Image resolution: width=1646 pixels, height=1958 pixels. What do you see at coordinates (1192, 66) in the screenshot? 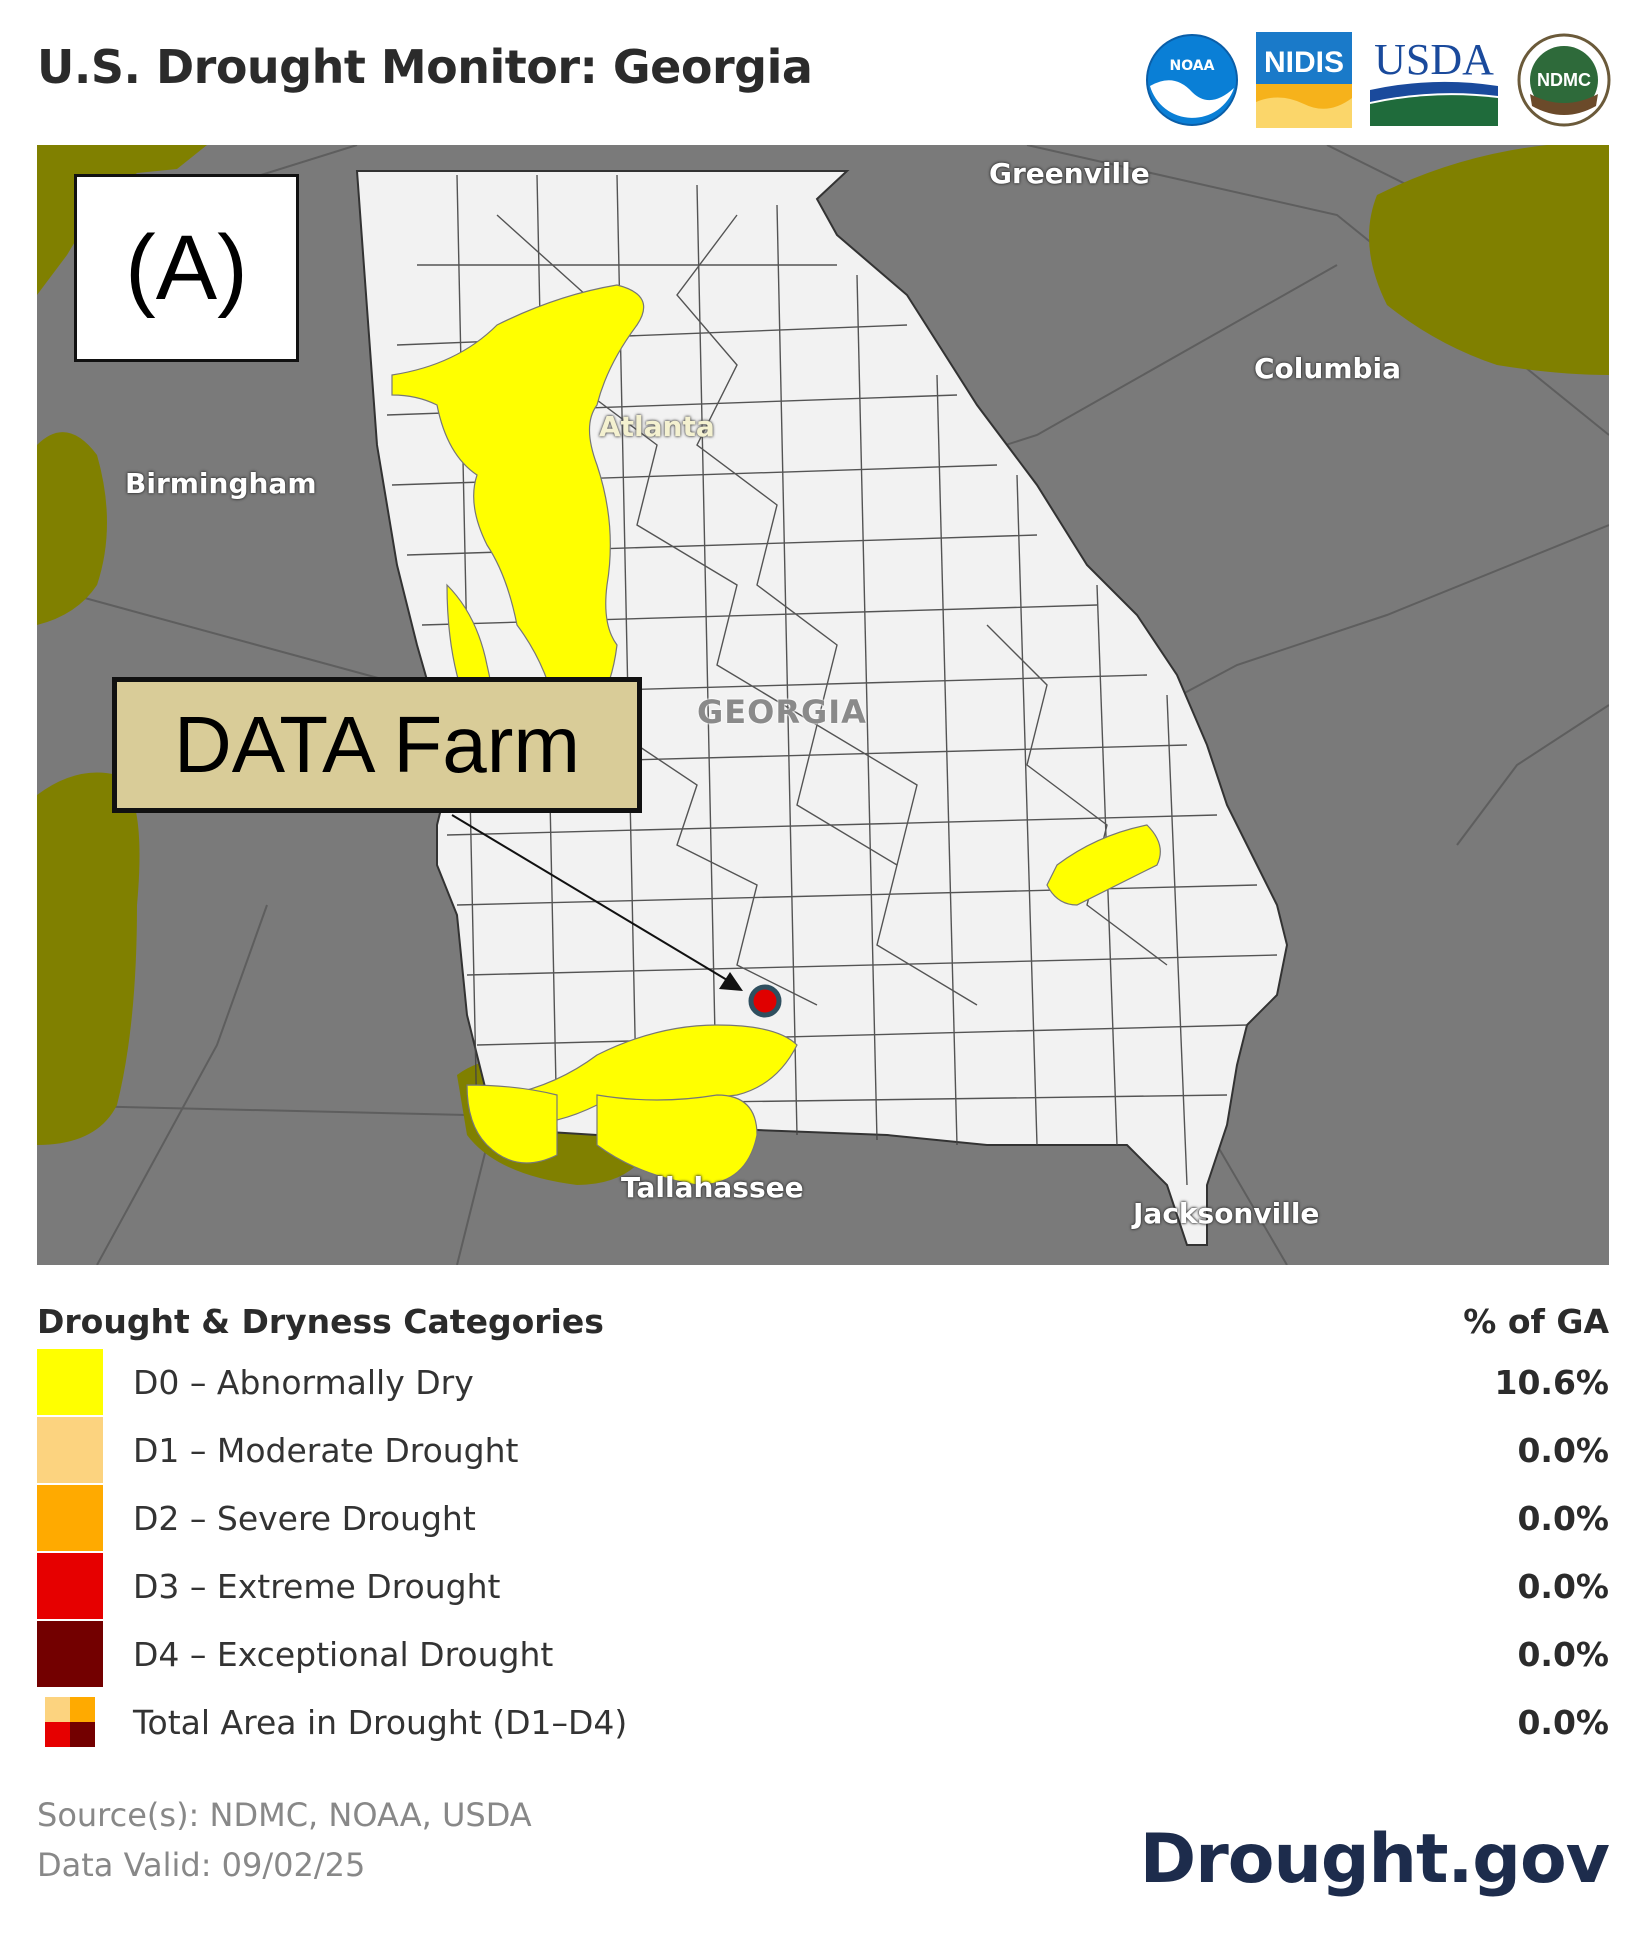
I see `svg-text: NOAA` at bounding box center [1192, 66].